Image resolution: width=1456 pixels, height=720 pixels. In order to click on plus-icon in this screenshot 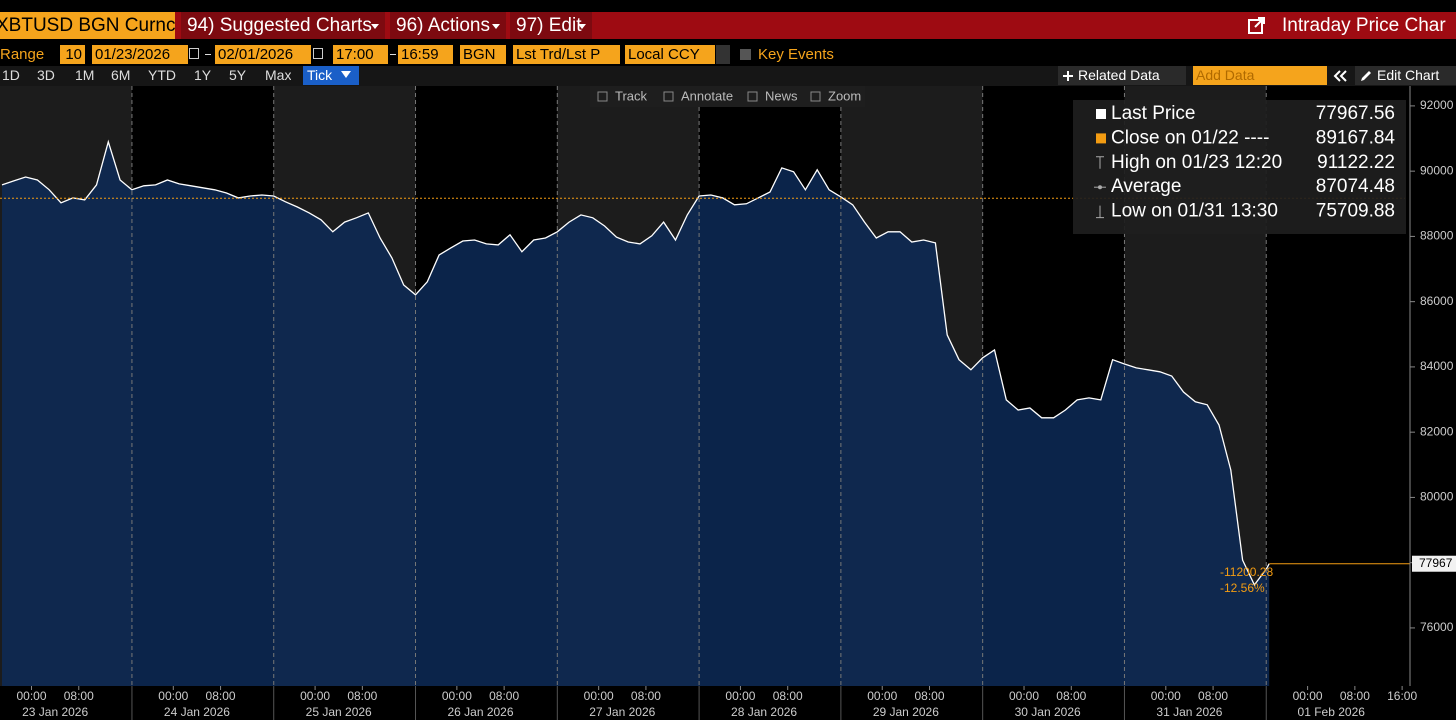, I will do `click(1068, 76)`.